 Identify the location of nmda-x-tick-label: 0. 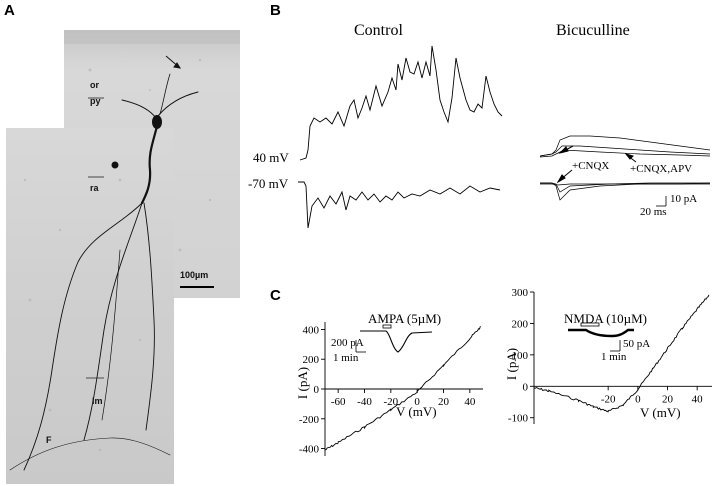
(638, 399).